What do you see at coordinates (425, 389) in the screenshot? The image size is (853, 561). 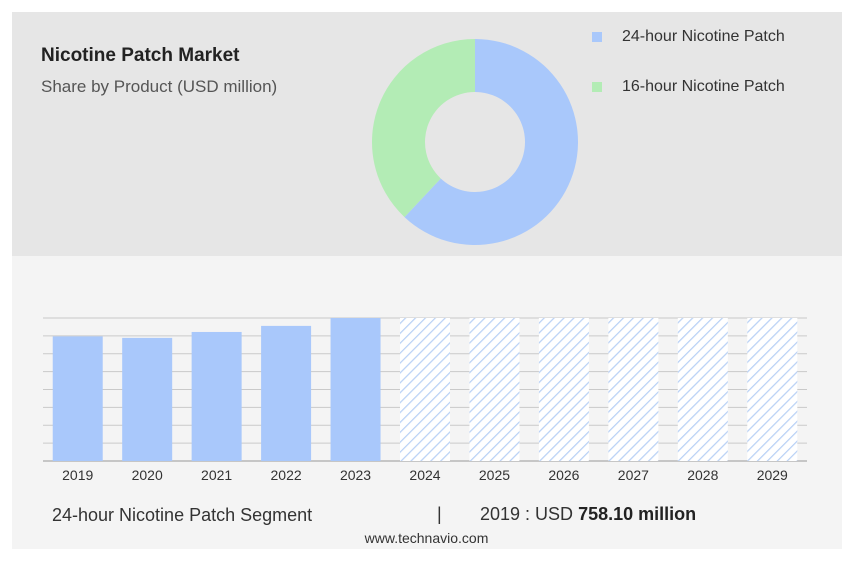 I see `forecast-bar-2024` at bounding box center [425, 389].